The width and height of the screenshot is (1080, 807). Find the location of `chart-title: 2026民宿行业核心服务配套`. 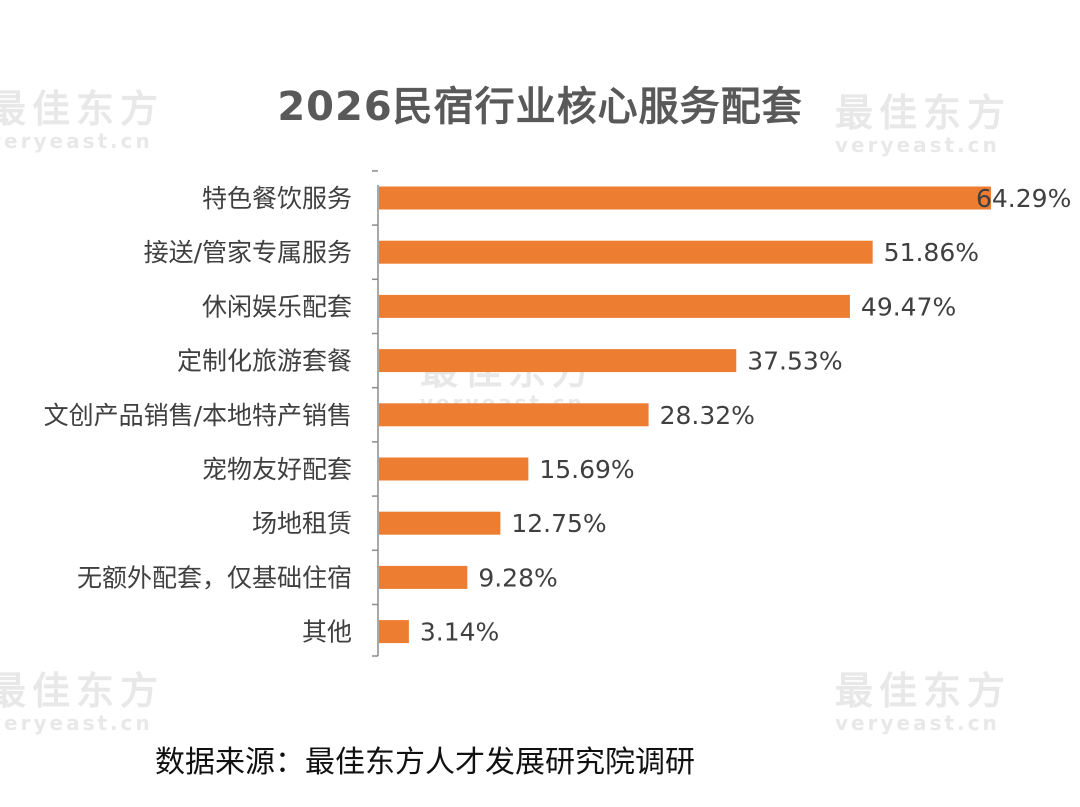

chart-title: 2026民宿行业核心服务配套 is located at coordinates (540, 107).